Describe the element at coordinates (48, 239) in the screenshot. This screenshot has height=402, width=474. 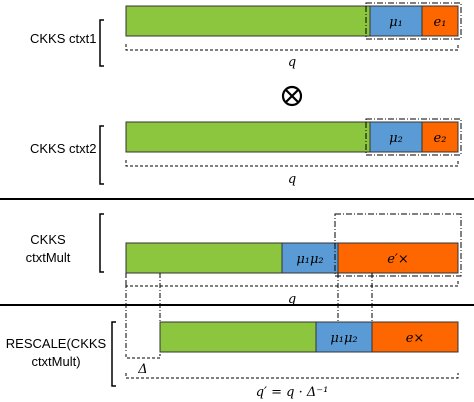
I see `row-label-line1: CKKS` at that location.